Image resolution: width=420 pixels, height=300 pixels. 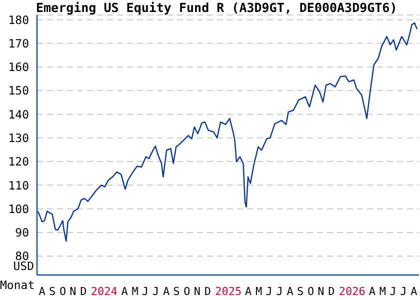 I want to click on y-tick-label: 150, so click(x=19, y=91).